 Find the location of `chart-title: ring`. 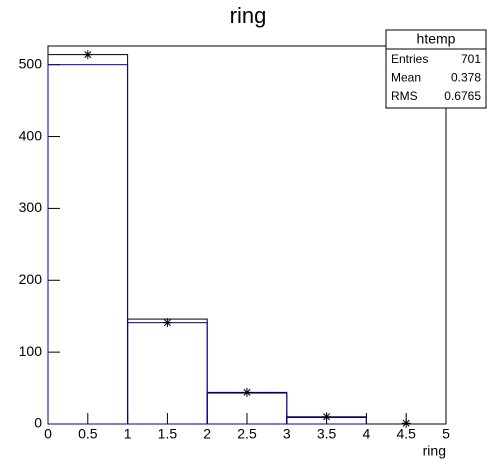

chart-title: ring is located at coordinates (248, 15).